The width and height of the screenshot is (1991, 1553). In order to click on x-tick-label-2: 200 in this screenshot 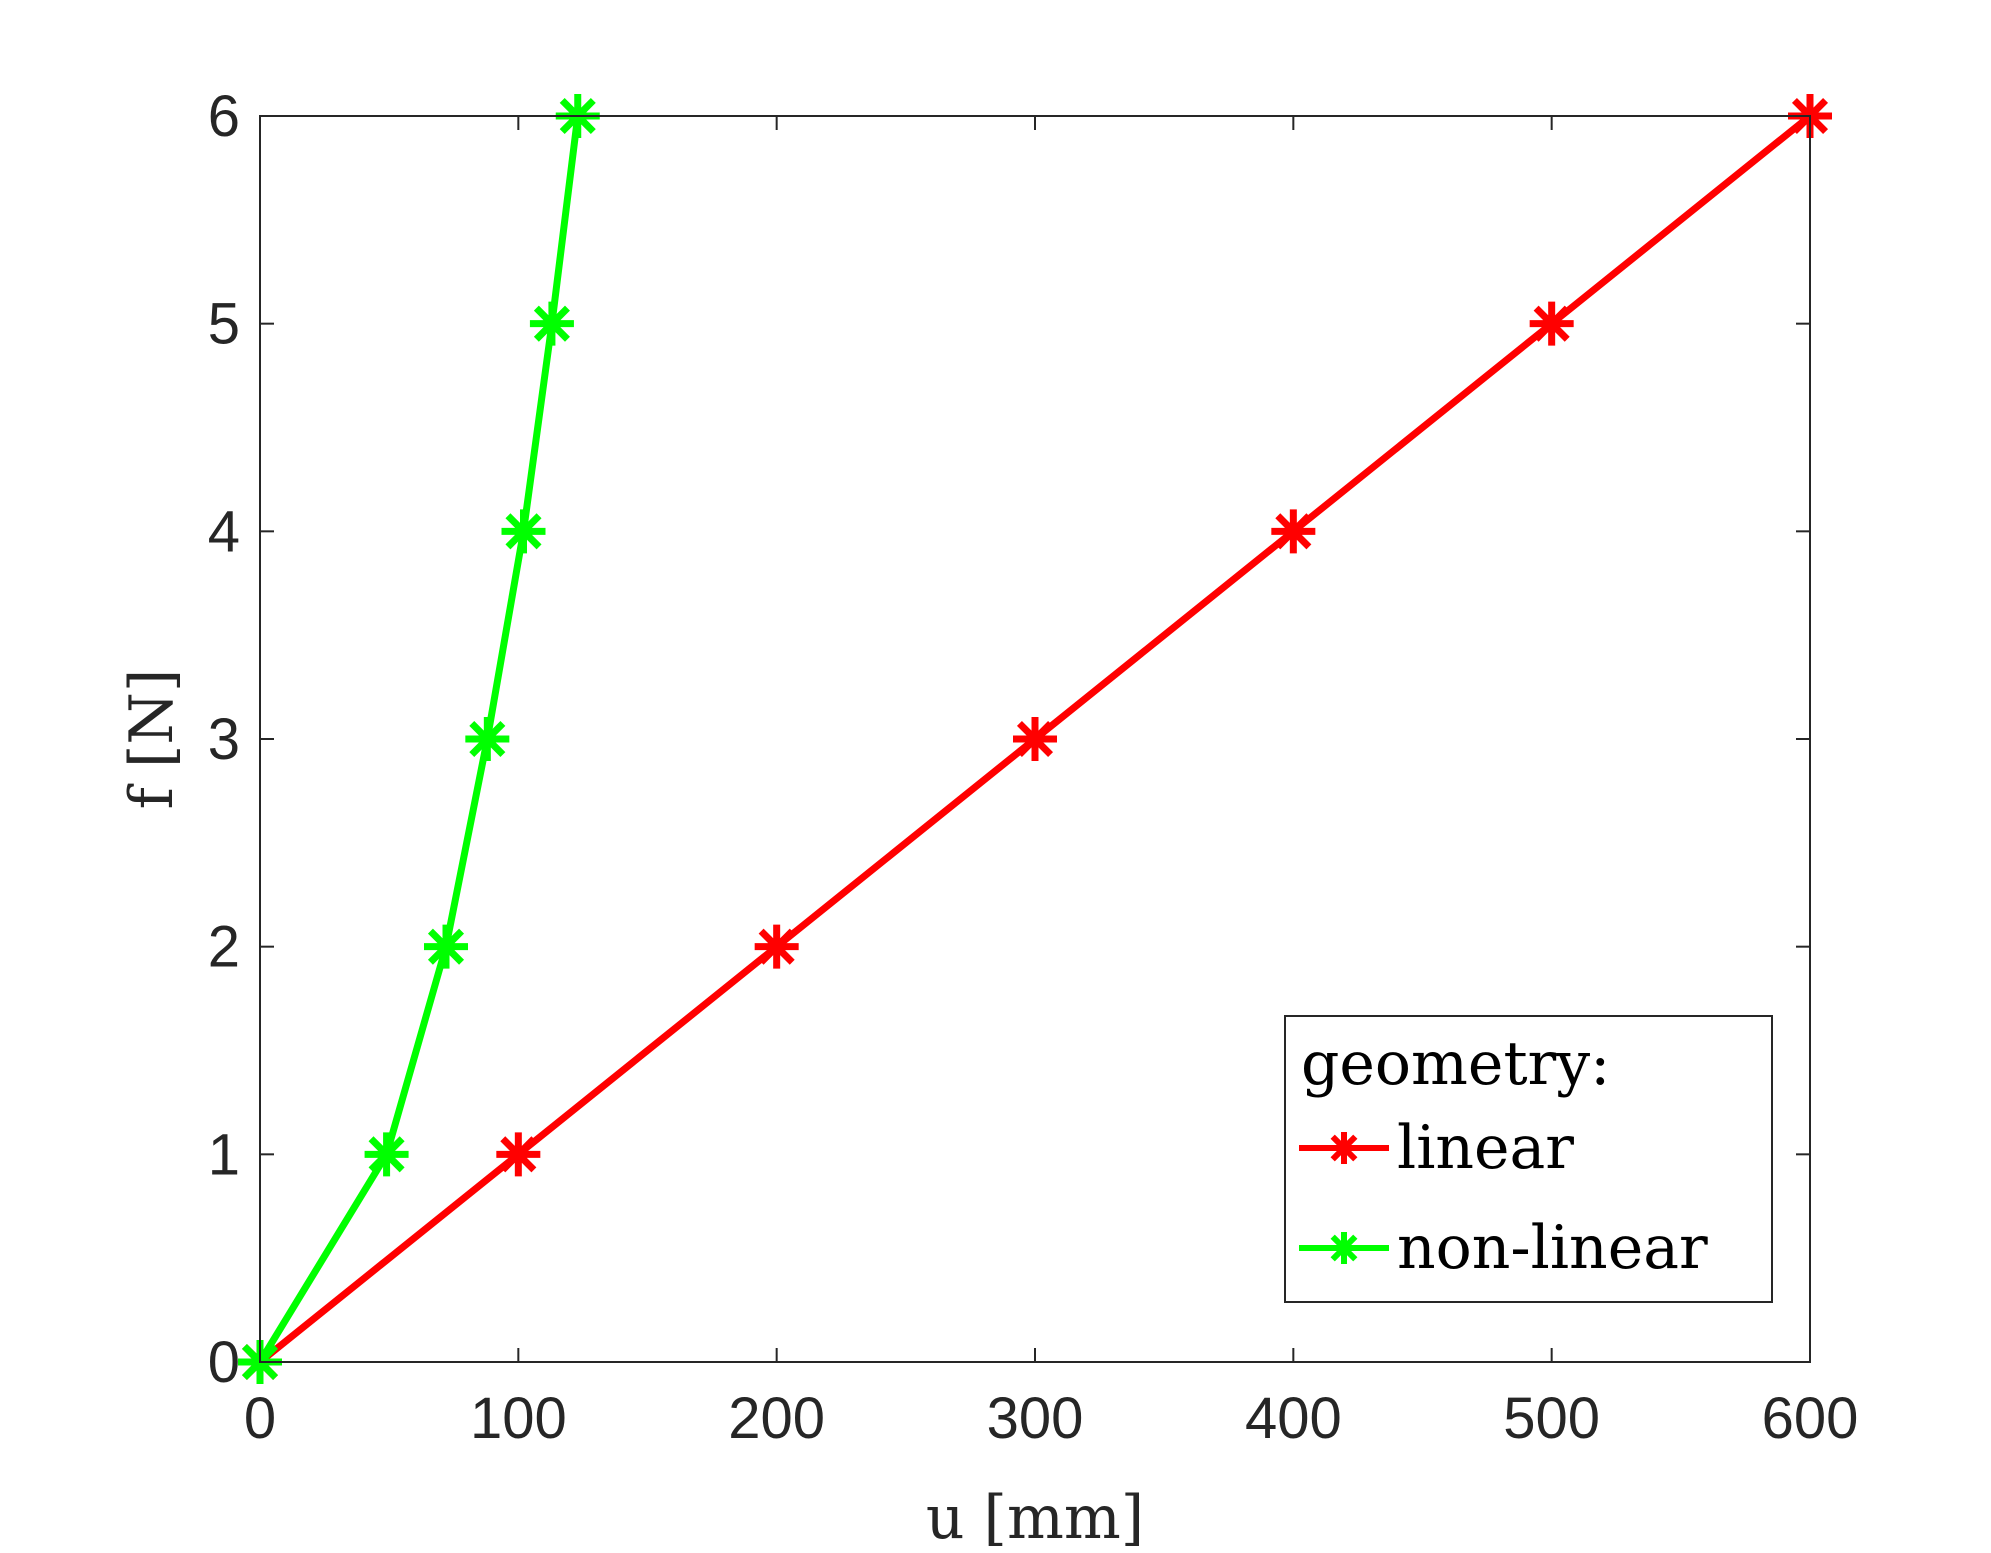, I will do `click(776, 1418)`.